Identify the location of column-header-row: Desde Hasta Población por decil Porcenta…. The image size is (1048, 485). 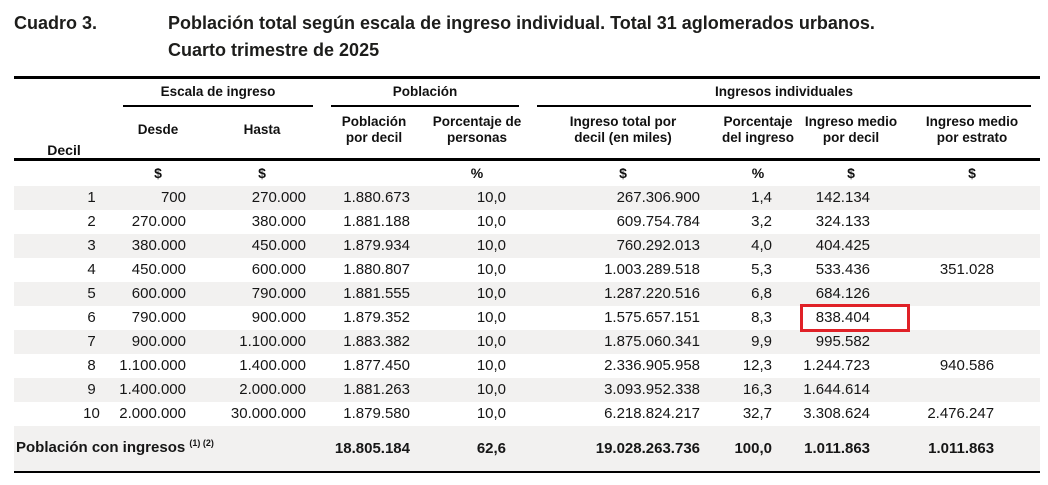
(527, 133).